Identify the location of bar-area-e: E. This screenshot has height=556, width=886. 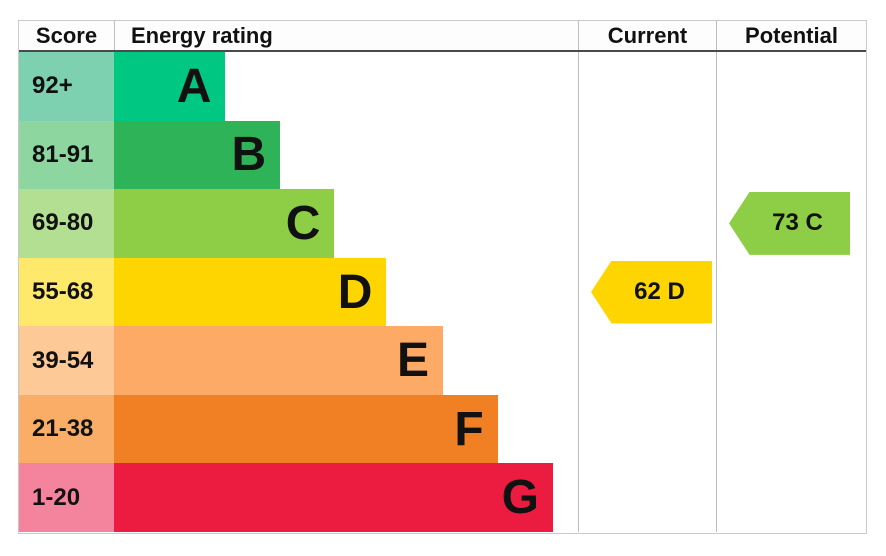
(346, 360).